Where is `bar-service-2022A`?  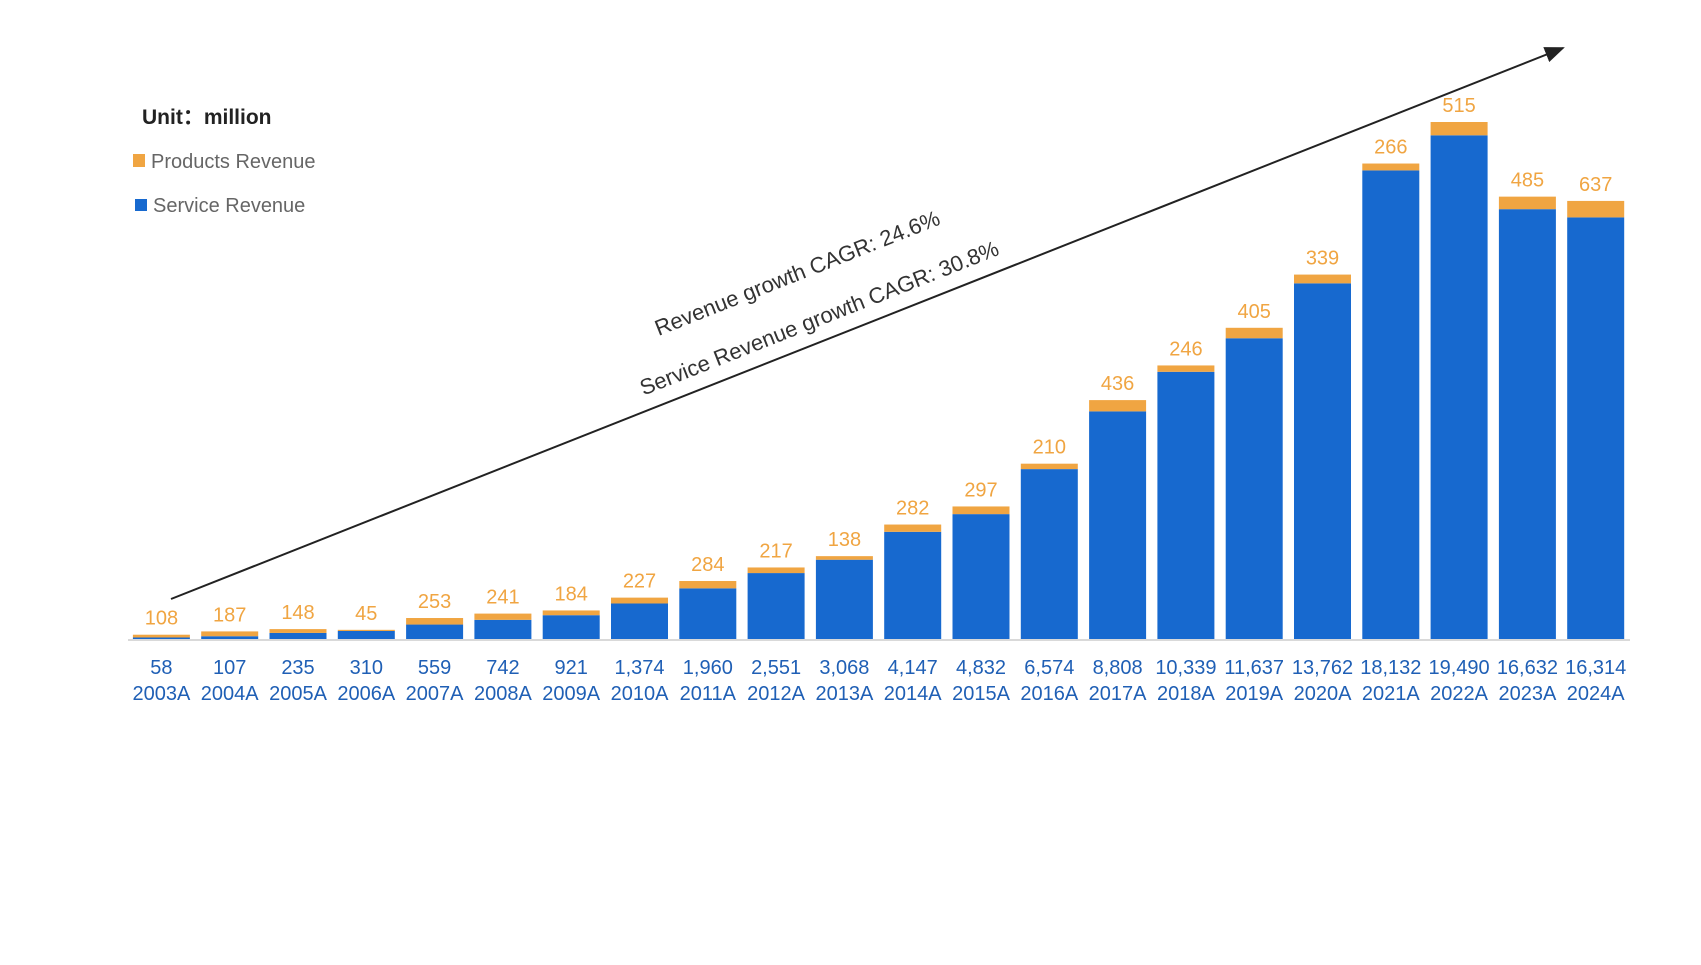 bar-service-2022A is located at coordinates (1459, 387).